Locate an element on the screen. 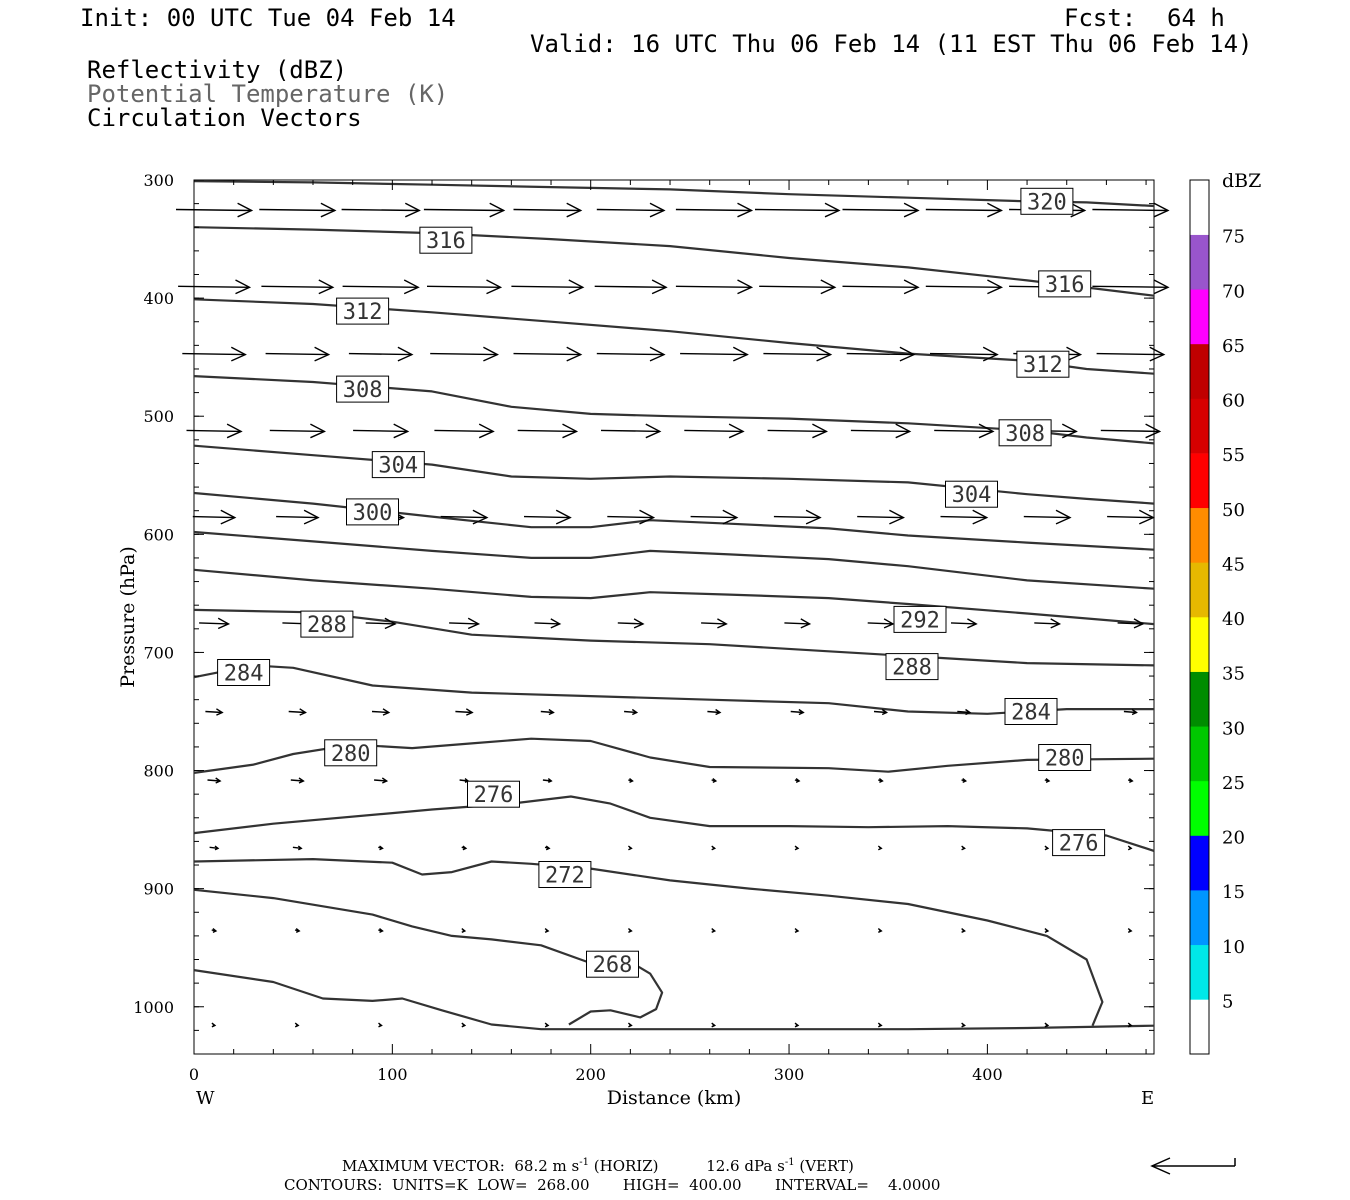 The image size is (1350, 1200). max-vert-exponent: -1 is located at coordinates (789, 1162).